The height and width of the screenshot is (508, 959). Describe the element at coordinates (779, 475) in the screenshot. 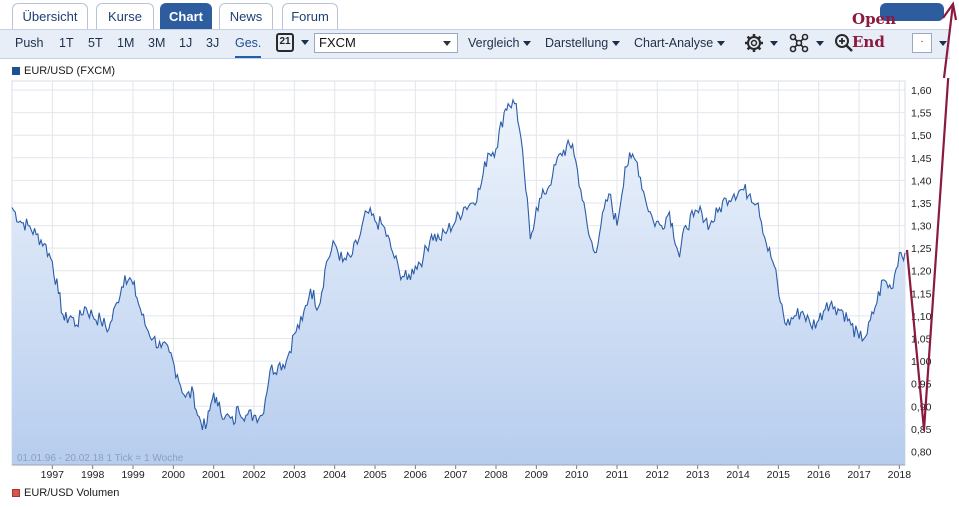

I see `x-tick-label: 2015` at that location.